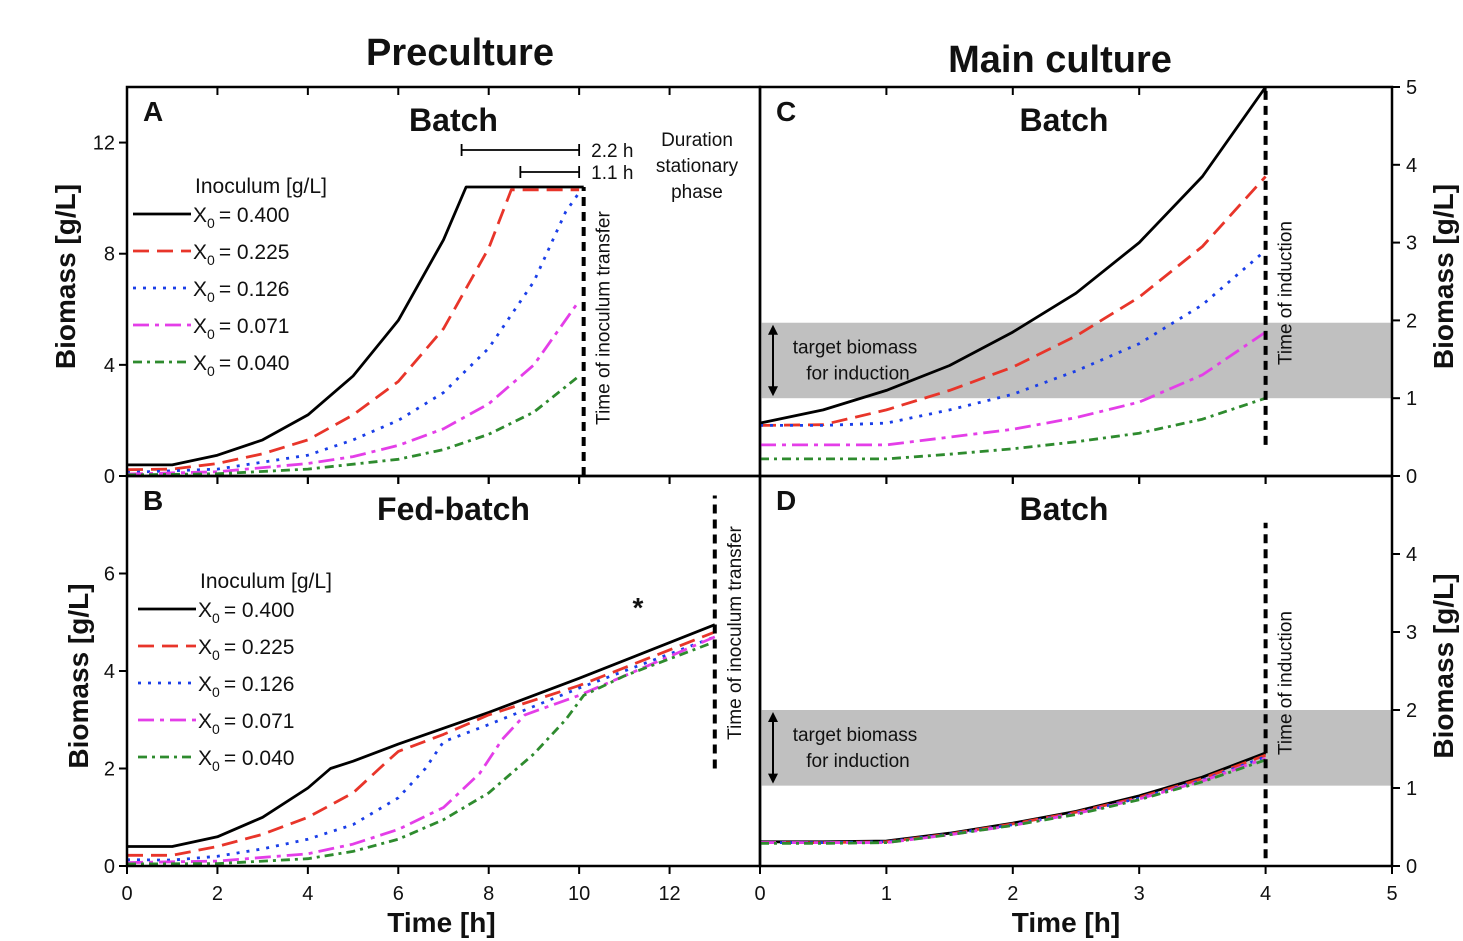 The image size is (1463, 941). I want to click on significance-asterisk: *, so click(637, 607).